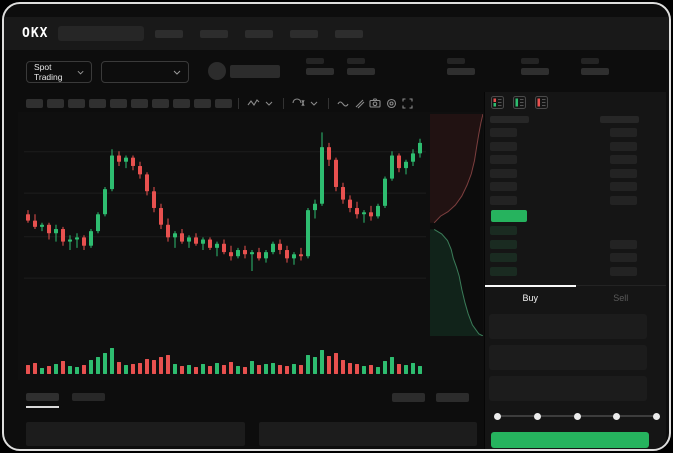 The width and height of the screenshot is (673, 453). I want to click on toolbar-divider, so click(238, 103).